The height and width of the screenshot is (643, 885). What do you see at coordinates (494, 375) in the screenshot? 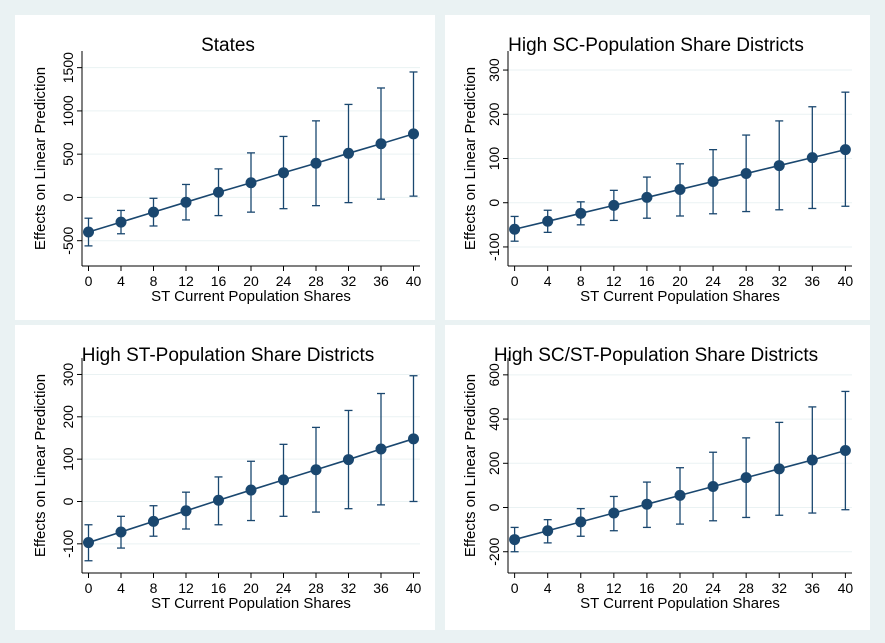
I see `y-tick-label: 600` at bounding box center [494, 375].